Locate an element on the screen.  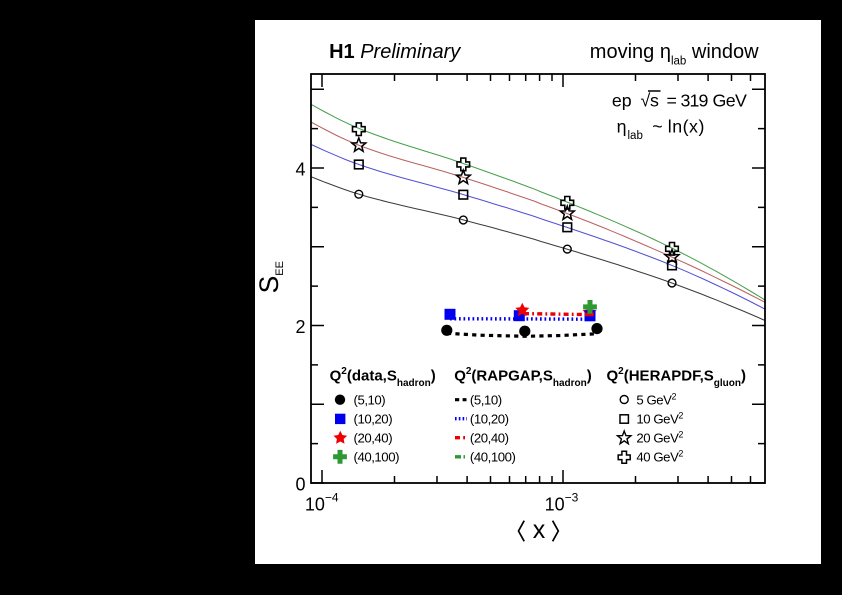
svg-text: 5 GeV2 is located at coordinates (656, 400).